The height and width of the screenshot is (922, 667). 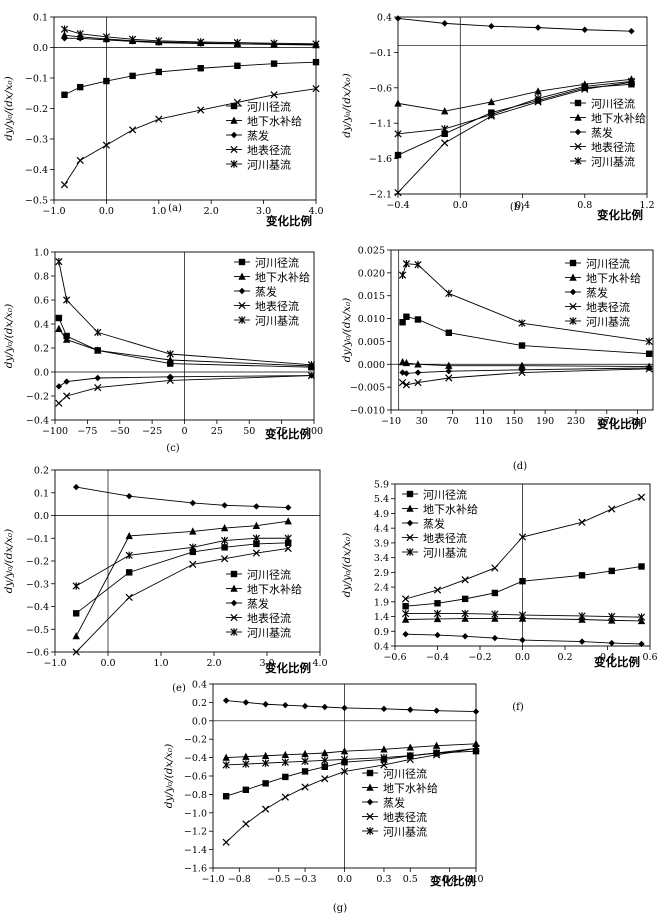 I want to click on x-tick-label: 25, so click(x=217, y=431).